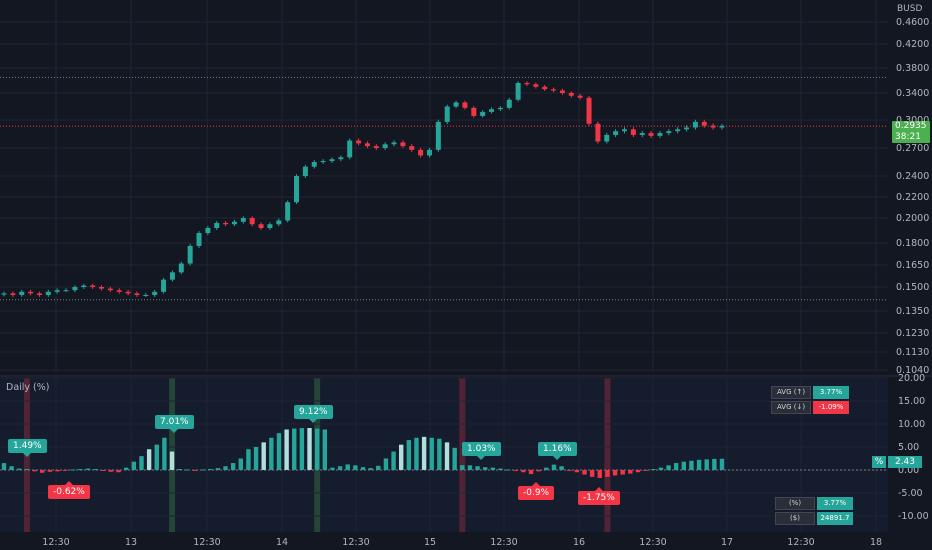 This screenshot has height=550, width=932. What do you see at coordinates (913, 516) in the screenshot?
I see `indicator-tick-label: -10.00` at bounding box center [913, 516].